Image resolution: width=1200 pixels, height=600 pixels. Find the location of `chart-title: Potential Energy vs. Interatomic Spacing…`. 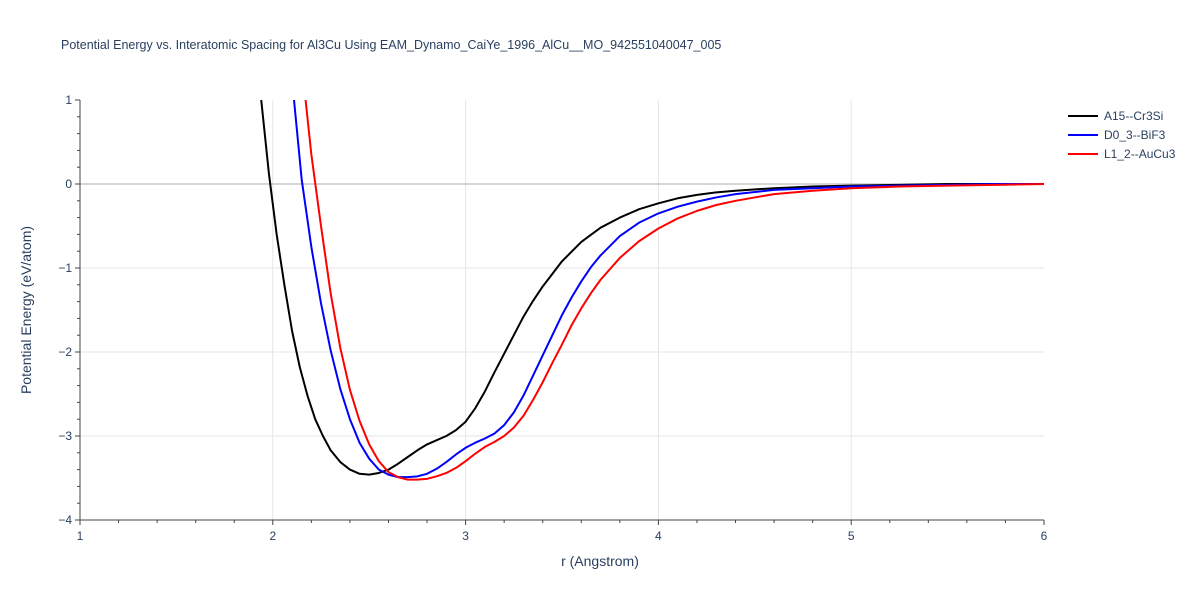

chart-title: Potential Energy vs. Interatomic Spacing… is located at coordinates (391, 45).